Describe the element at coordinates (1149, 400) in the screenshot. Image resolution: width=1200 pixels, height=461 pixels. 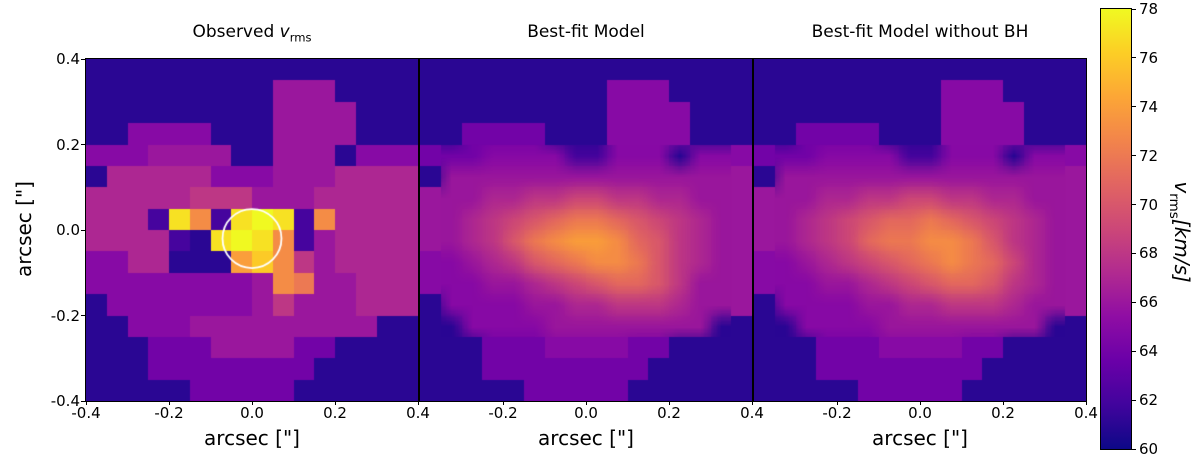
I see `colorbar-tick-label: 62` at that location.